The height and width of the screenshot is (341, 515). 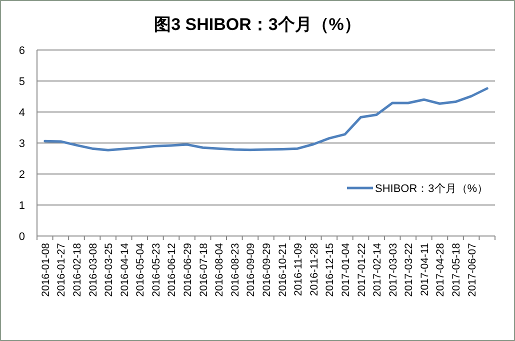 What do you see at coordinates (267, 269) in the screenshot?
I see `x-tick-label: 2016-09-29` at bounding box center [267, 269].